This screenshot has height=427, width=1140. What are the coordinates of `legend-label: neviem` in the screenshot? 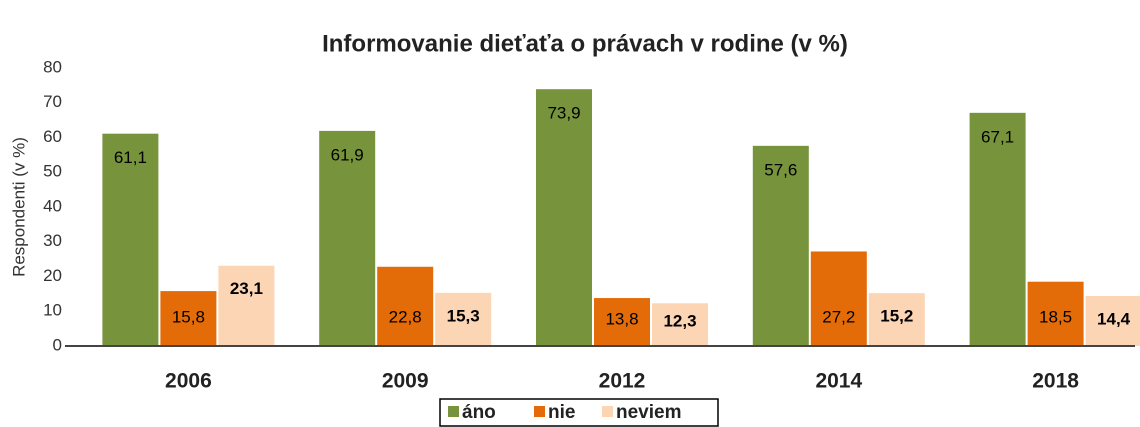 It's located at (648, 412).